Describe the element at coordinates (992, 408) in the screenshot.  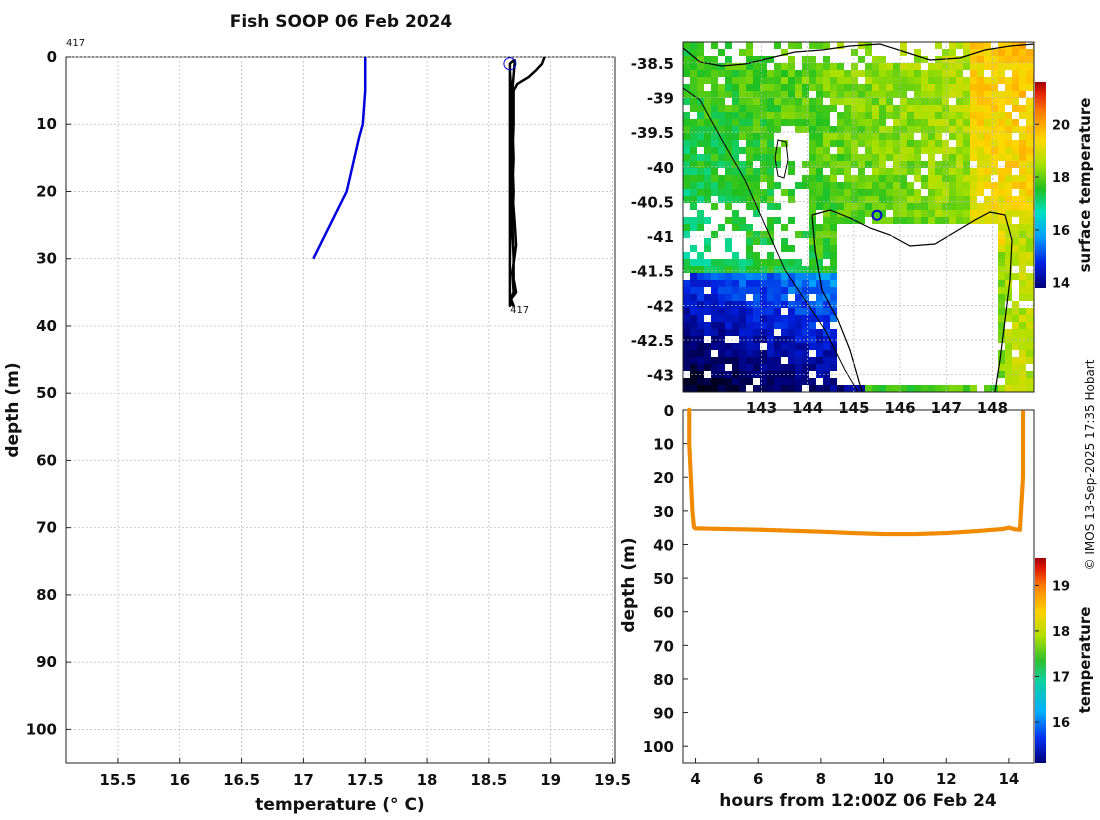
I see `sst-map-lon-label: 148` at that location.